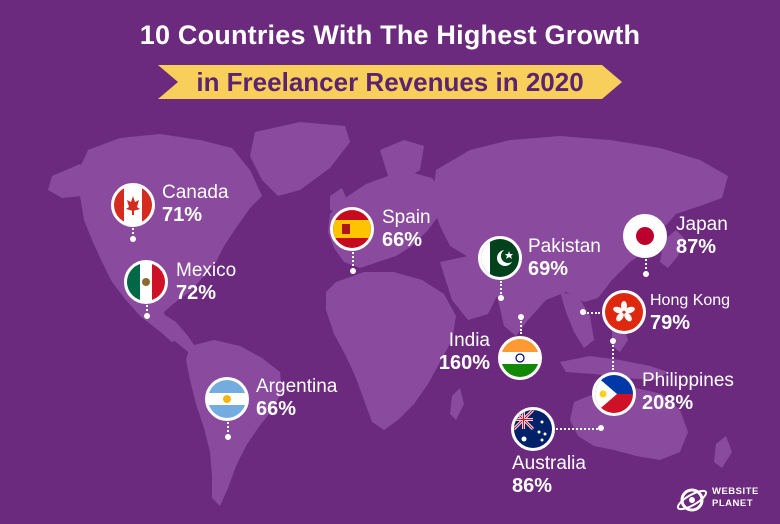 The height and width of the screenshot is (524, 780). Describe the element at coordinates (169, 238) in the screenshot. I see `north-america-shape` at that location.